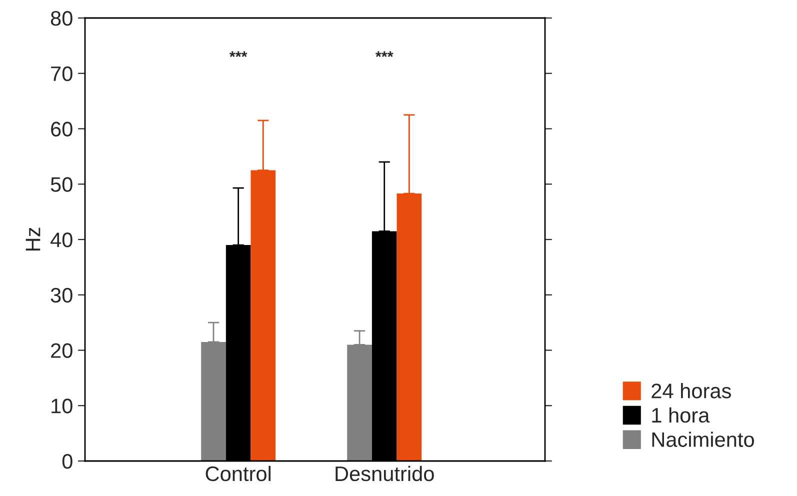 The height and width of the screenshot is (496, 797). What do you see at coordinates (61, 184) in the screenshot?
I see `y-tick-label: 50` at bounding box center [61, 184].